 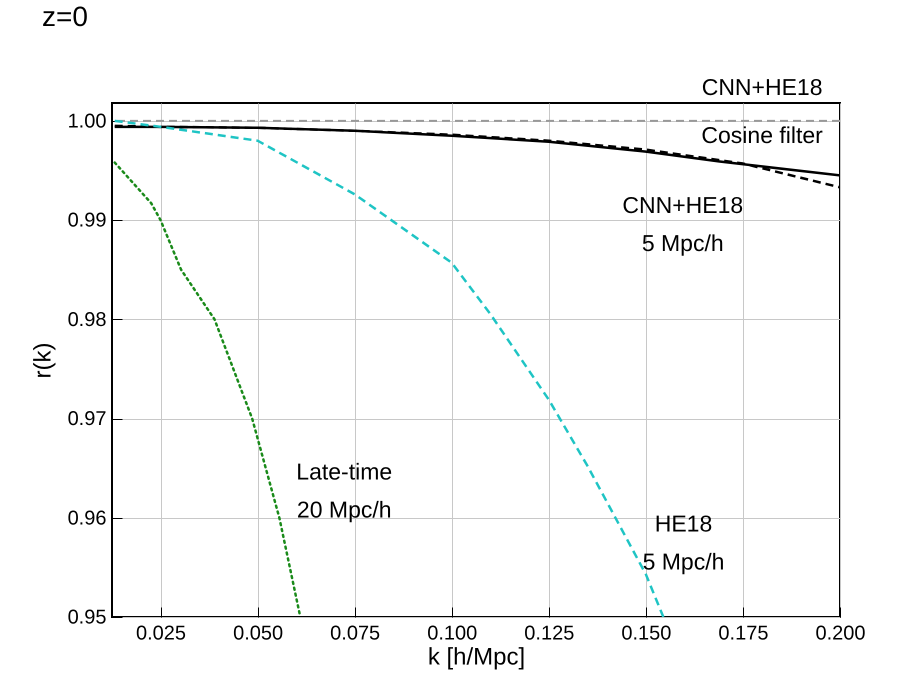 What do you see at coordinates (762, 111) in the screenshot?
I see `annotation: CNN+HE18 Cosine filter` at bounding box center [762, 111].